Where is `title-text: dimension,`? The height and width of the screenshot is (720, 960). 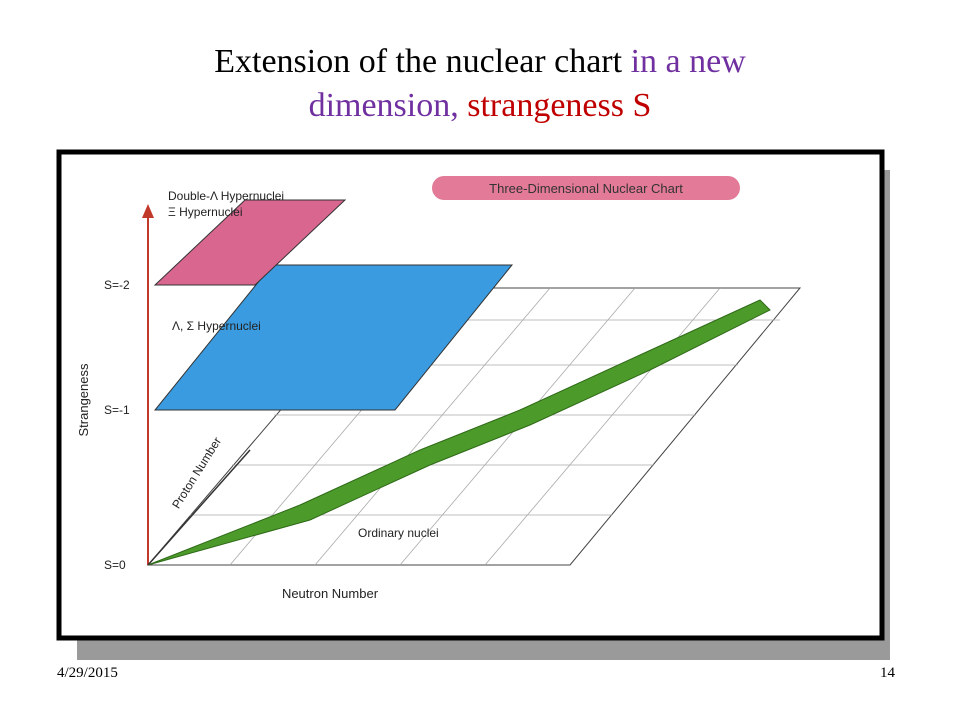
title-text: dimension, is located at coordinates (383, 105).